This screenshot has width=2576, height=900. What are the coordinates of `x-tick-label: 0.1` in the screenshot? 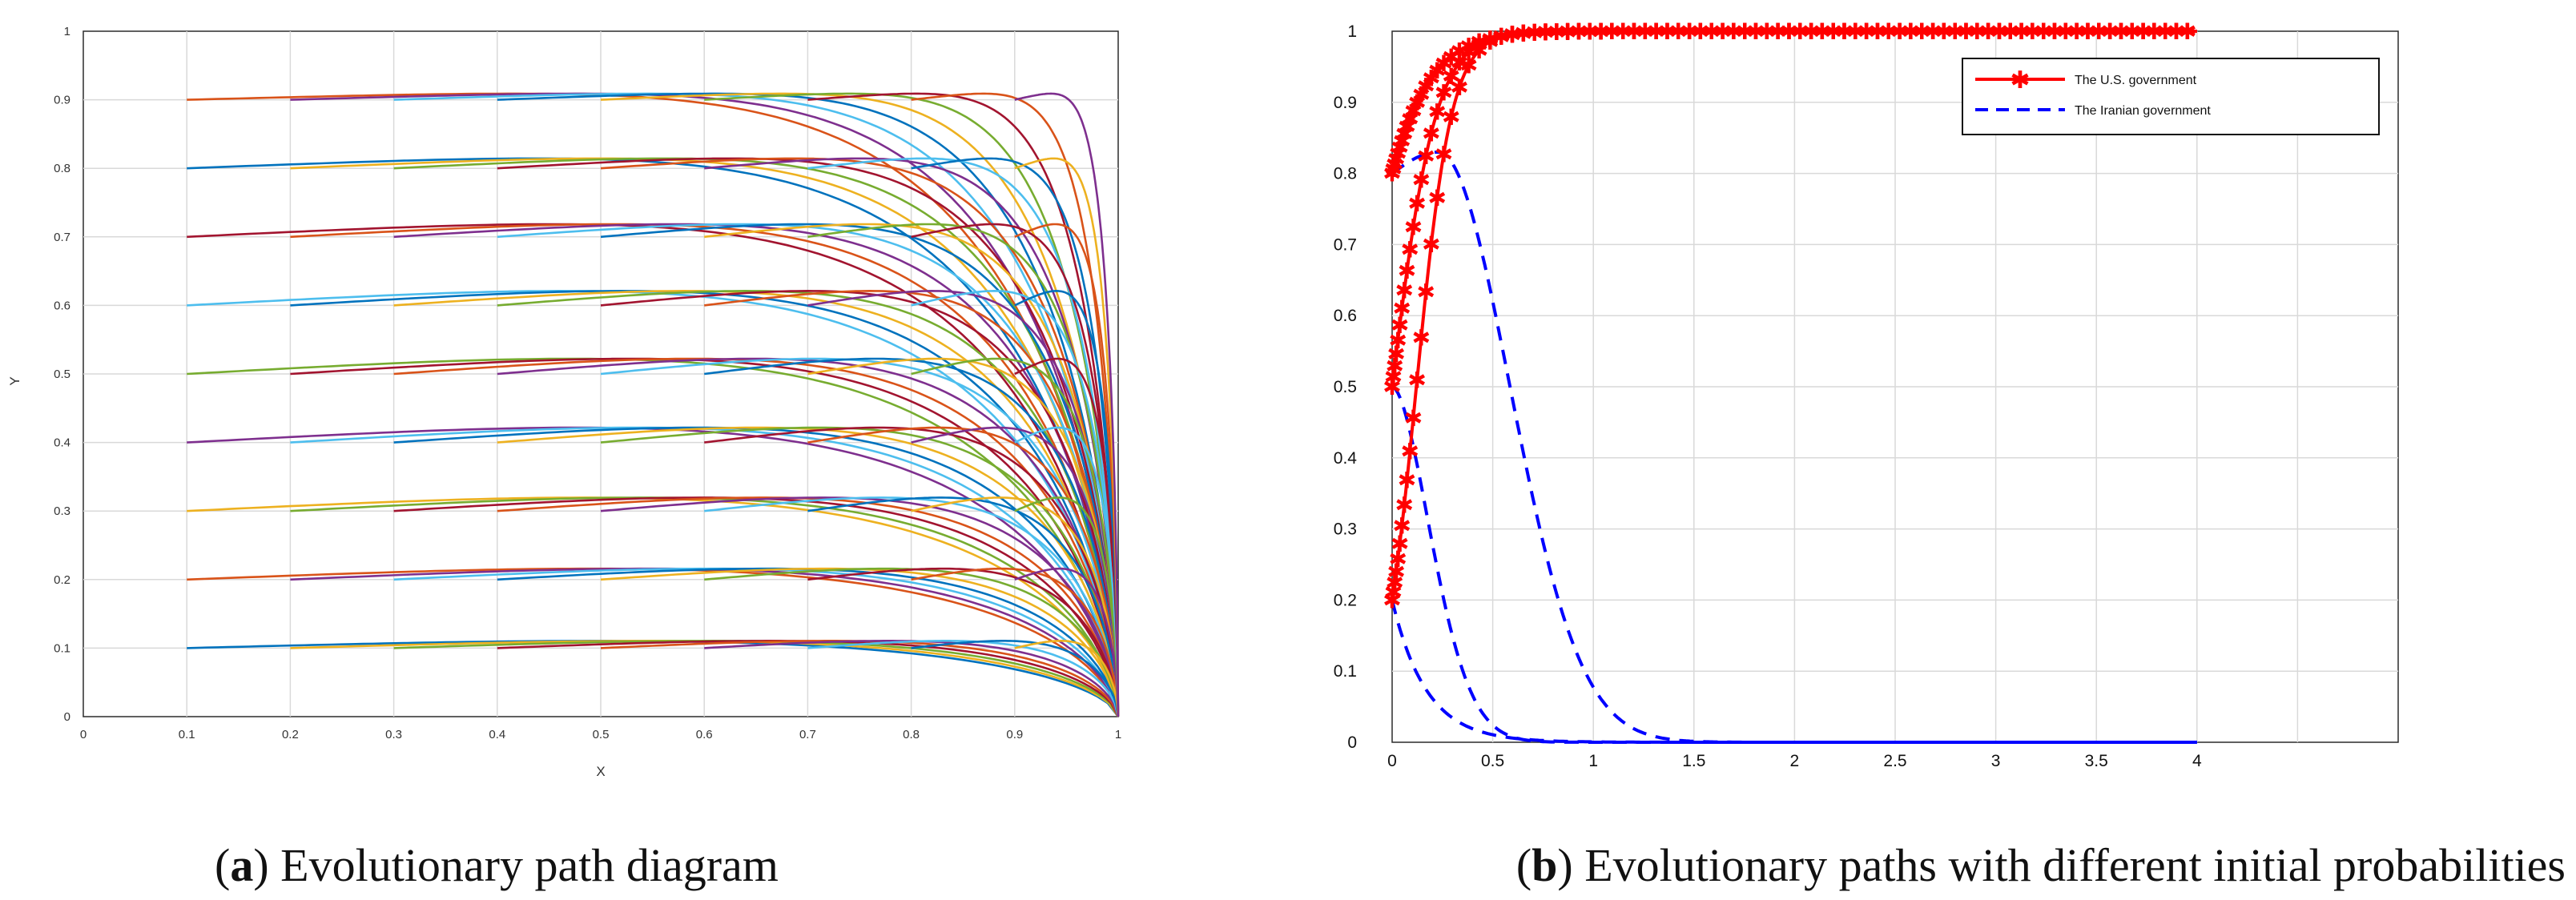 It's located at (187, 734).